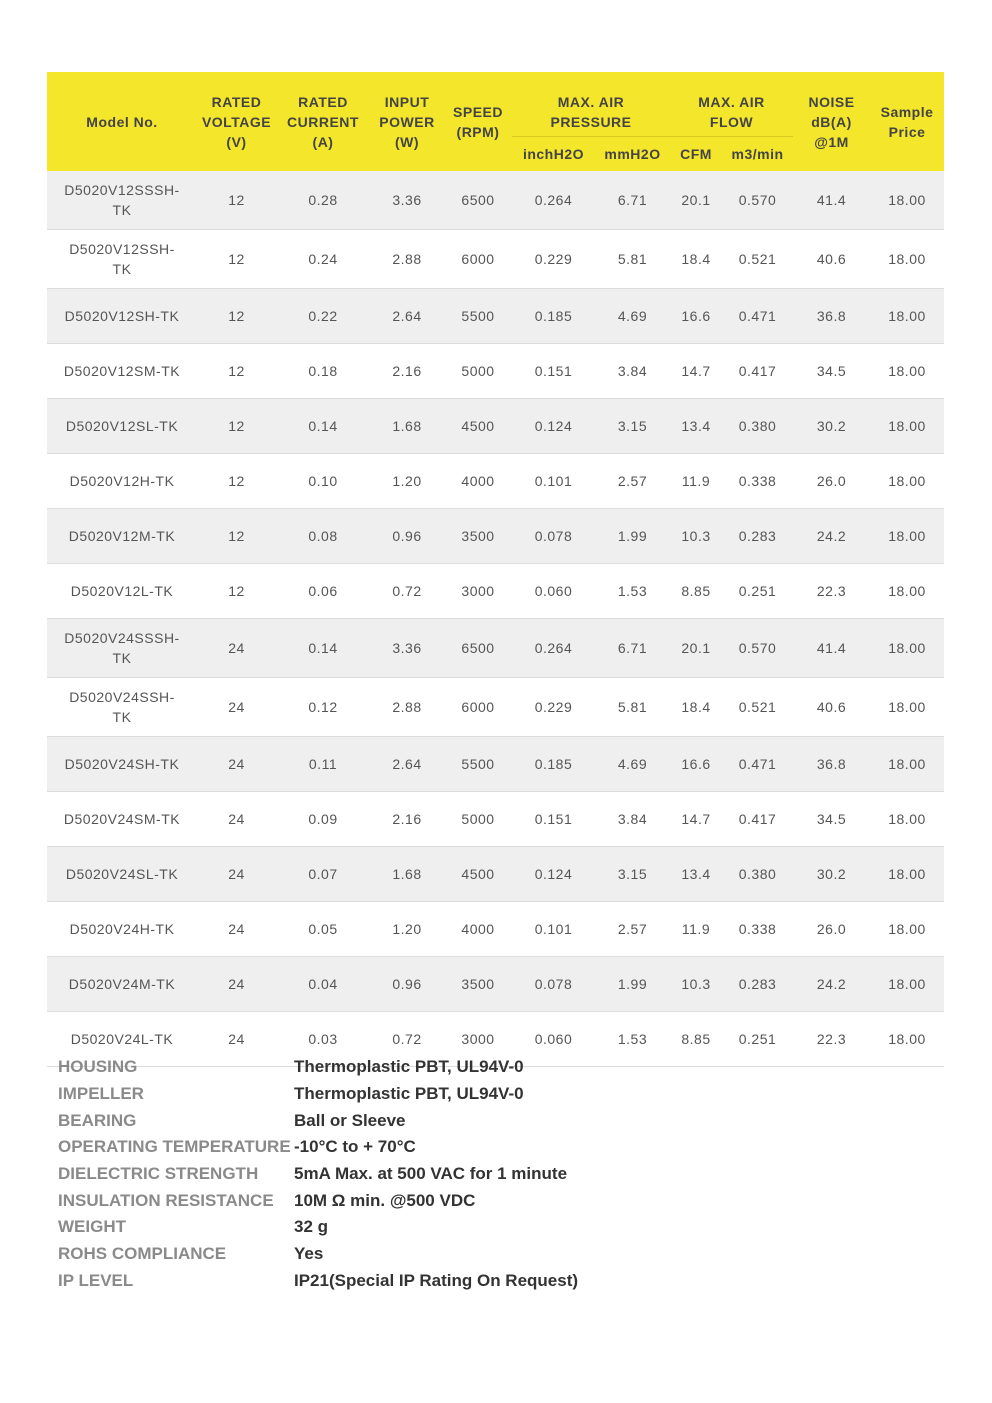 Image resolution: width=992 pixels, height=1403 pixels. What do you see at coordinates (122, 929) in the screenshot?
I see `model-cell: D5020V24H-TK` at bounding box center [122, 929].